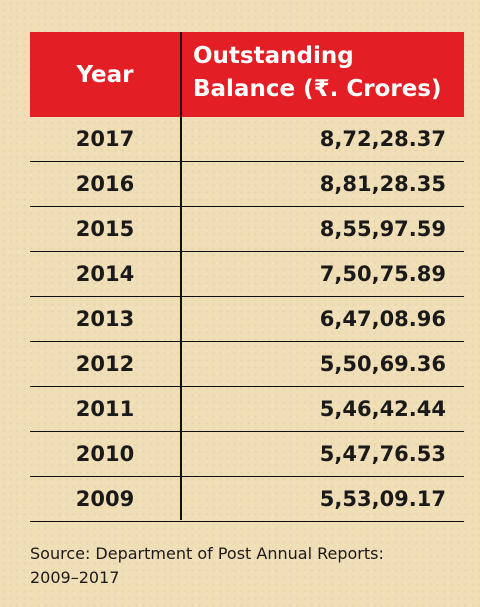 The height and width of the screenshot is (607, 480). What do you see at coordinates (247, 499) in the screenshot?
I see `table-row: 2009 5,53,09.17` at bounding box center [247, 499].